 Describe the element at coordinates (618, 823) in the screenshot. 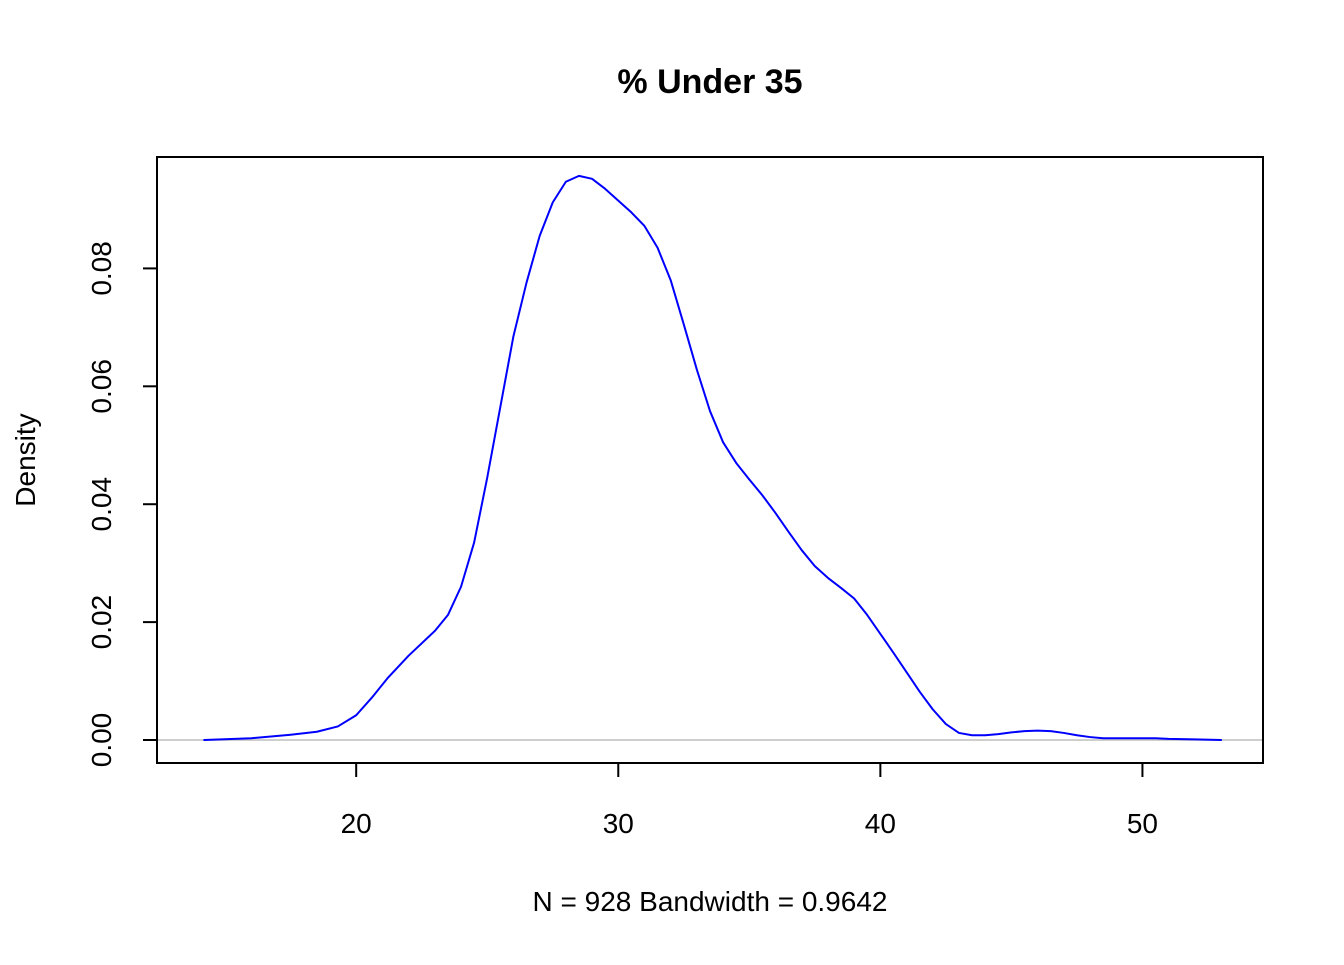

I see `x-tick-label: 30` at that location.